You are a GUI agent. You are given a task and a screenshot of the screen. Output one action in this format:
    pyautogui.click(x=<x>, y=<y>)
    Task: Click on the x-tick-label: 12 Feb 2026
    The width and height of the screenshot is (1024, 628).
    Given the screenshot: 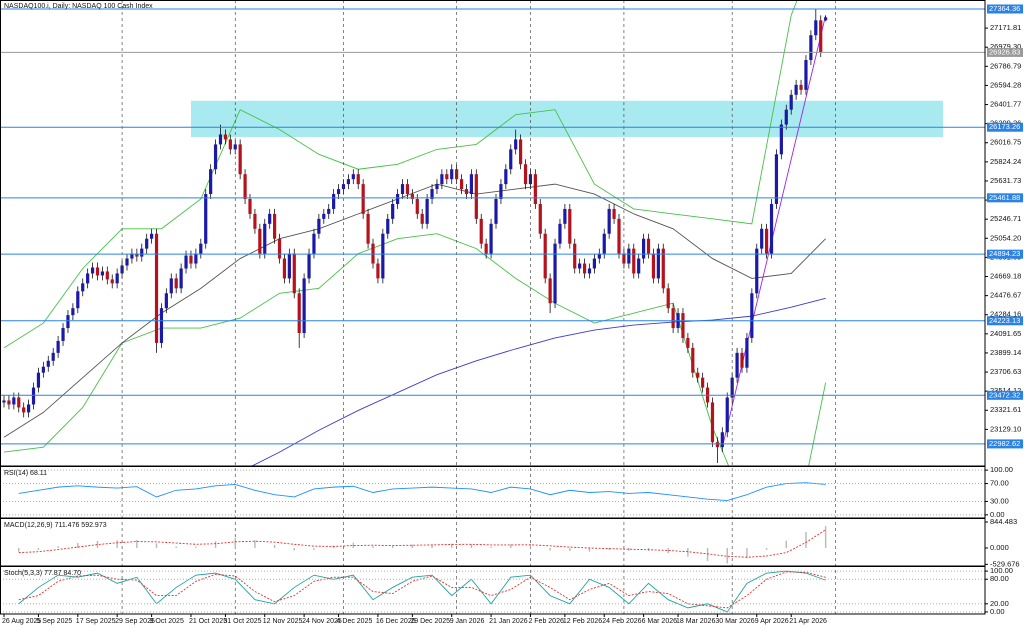 What is the action you would take?
    pyautogui.click(x=582, y=621)
    